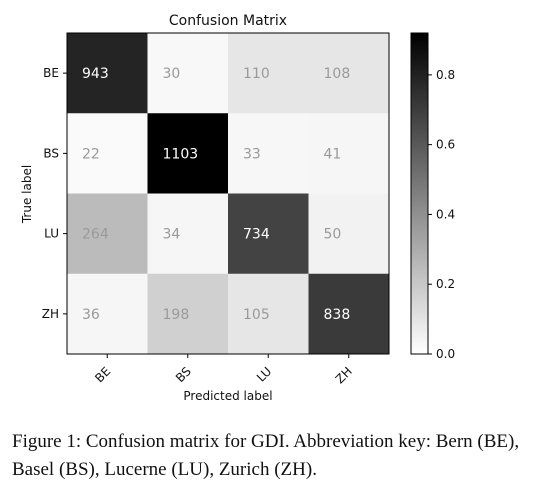  I want to click on cell-count-label: 22, so click(91, 154).